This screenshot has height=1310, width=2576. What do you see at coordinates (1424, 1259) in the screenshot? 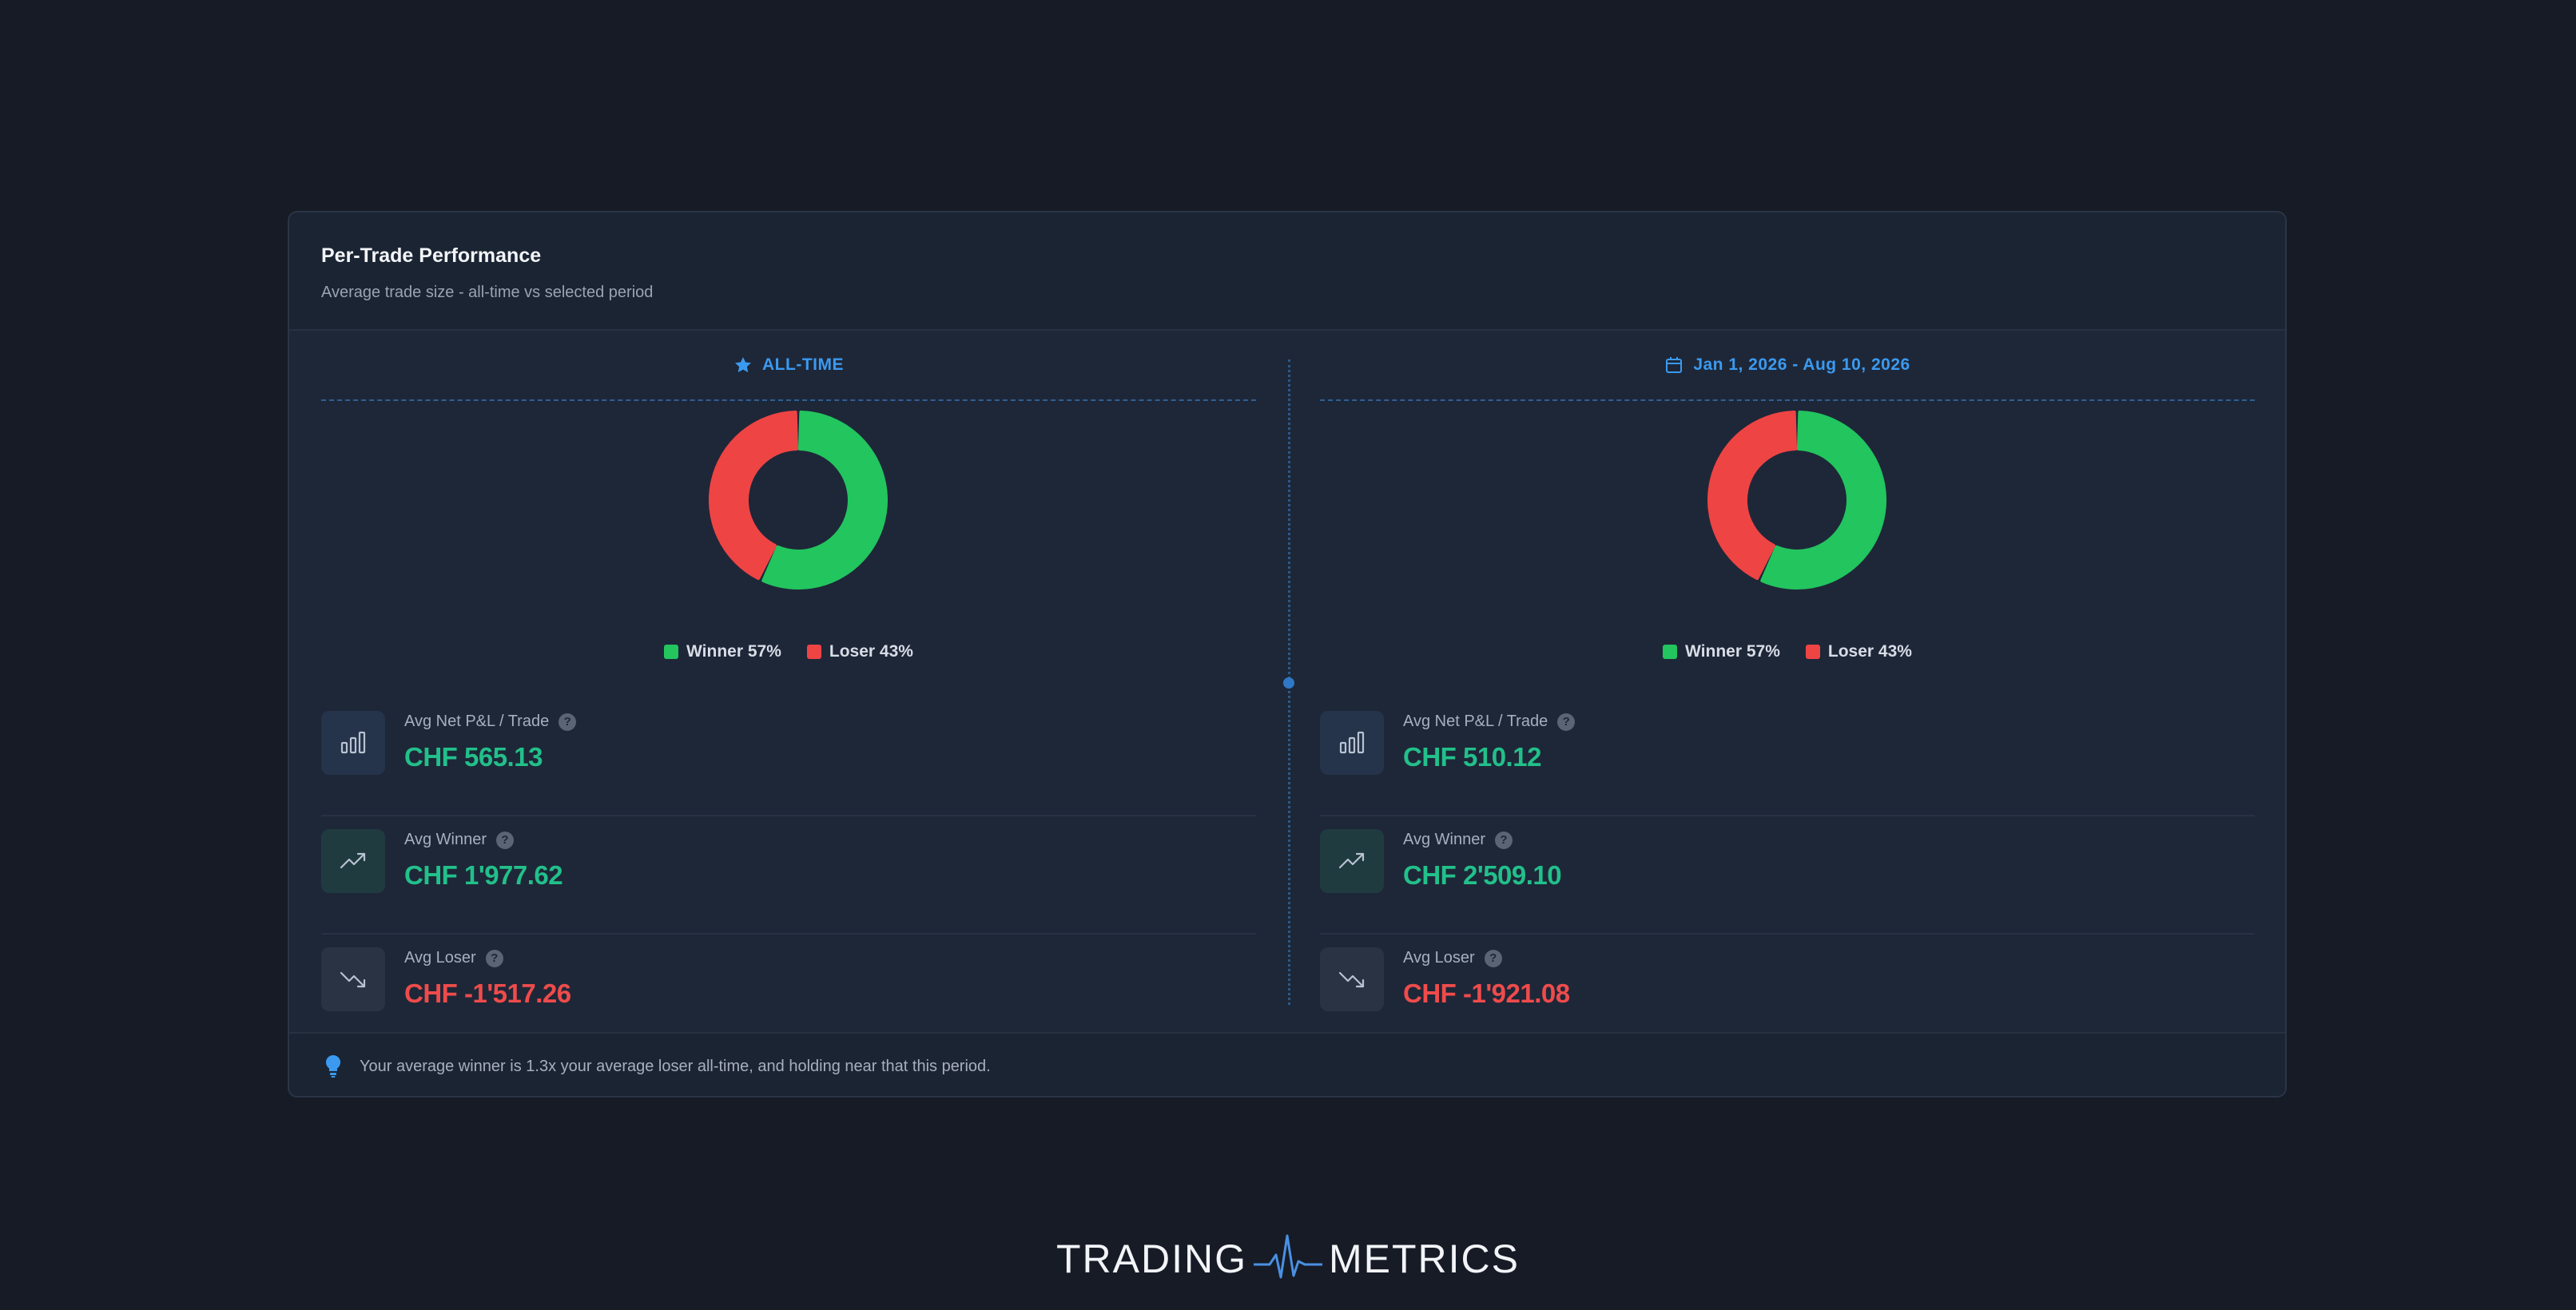
I see `brand-right: METRICS` at bounding box center [1424, 1259].